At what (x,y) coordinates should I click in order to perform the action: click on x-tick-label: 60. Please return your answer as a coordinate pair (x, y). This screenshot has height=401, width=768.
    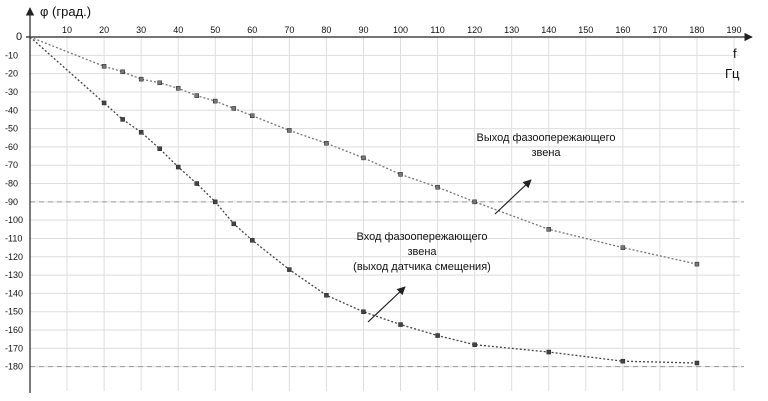
    Looking at the image, I should click on (252, 30).